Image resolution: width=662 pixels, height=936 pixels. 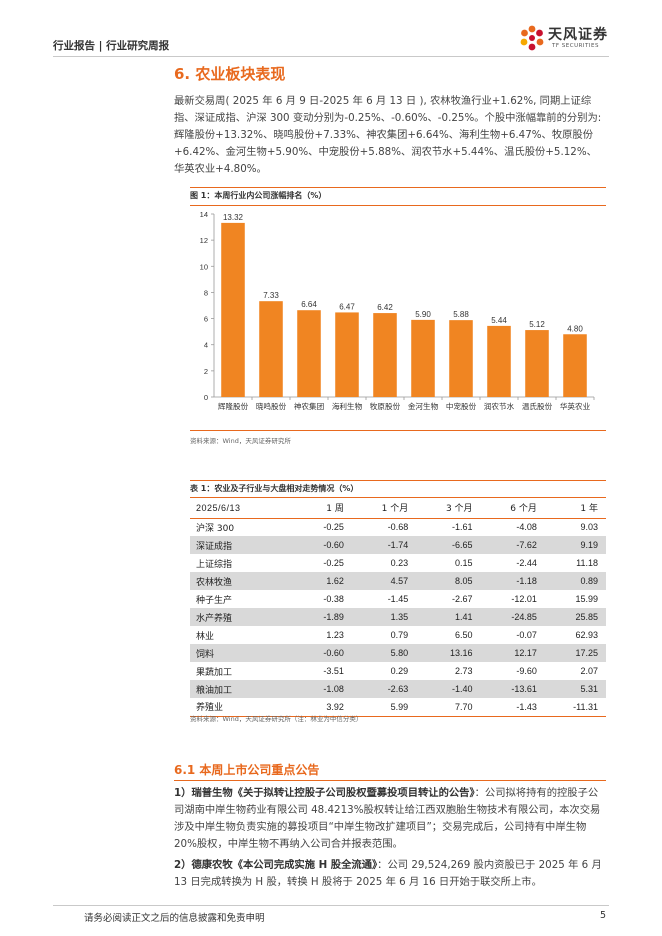 I want to click on table-cell: 3.92, so click(x=325, y=707).